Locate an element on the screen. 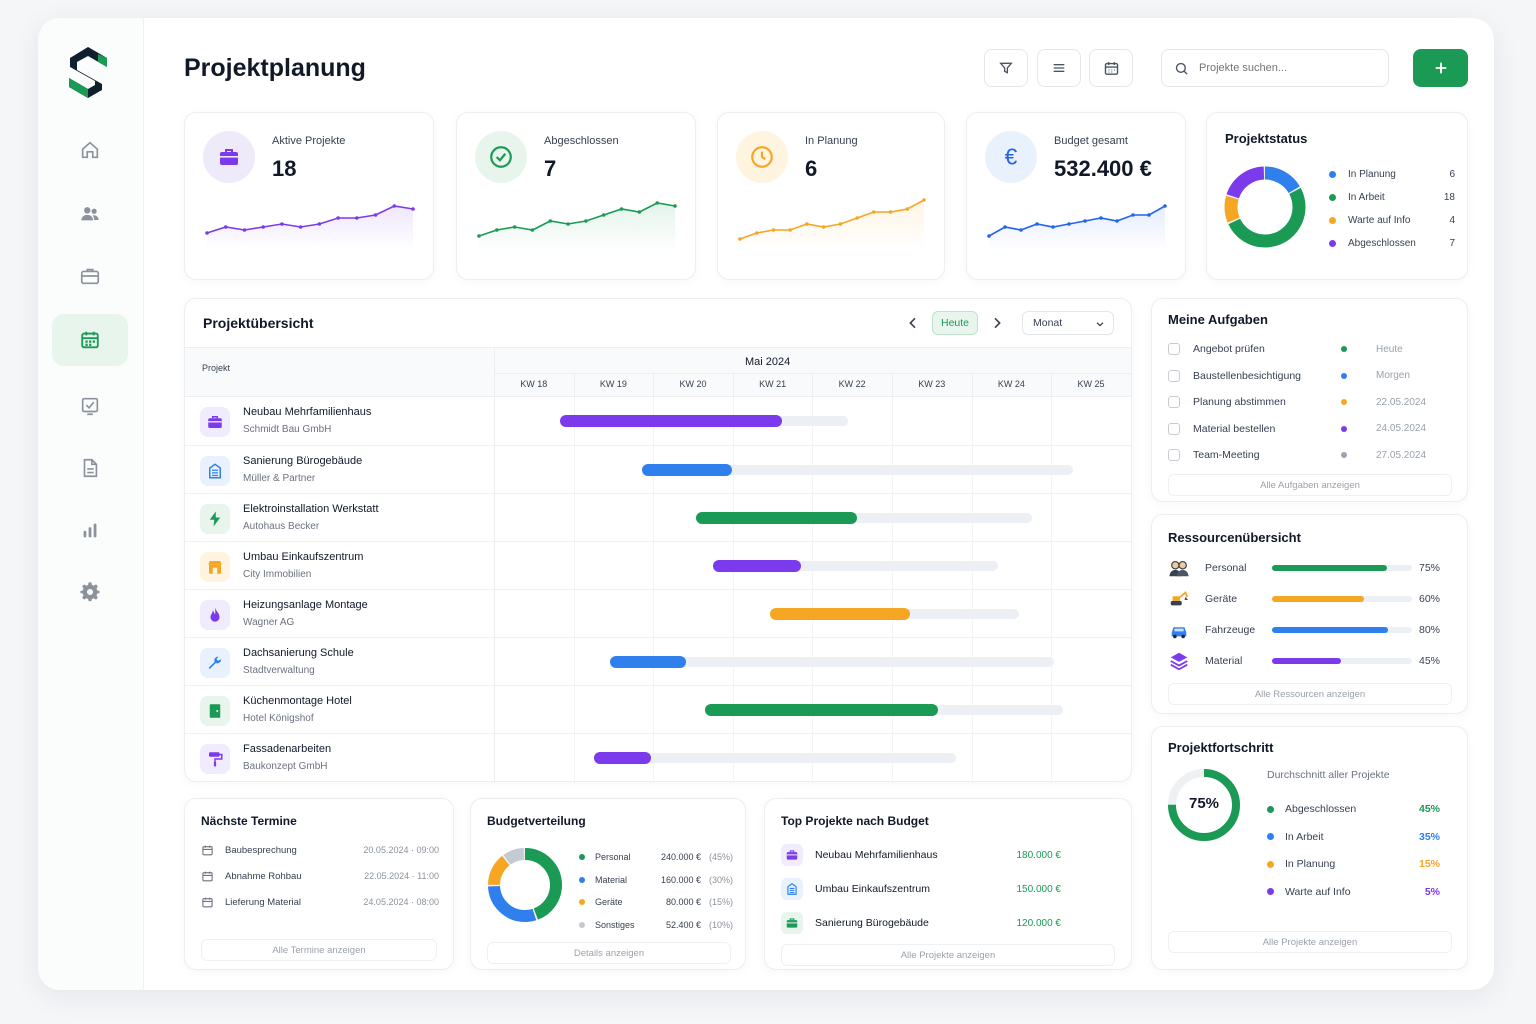 Image resolution: width=1536 pixels, height=1024 pixels. nav-tasks is located at coordinates (90, 406).